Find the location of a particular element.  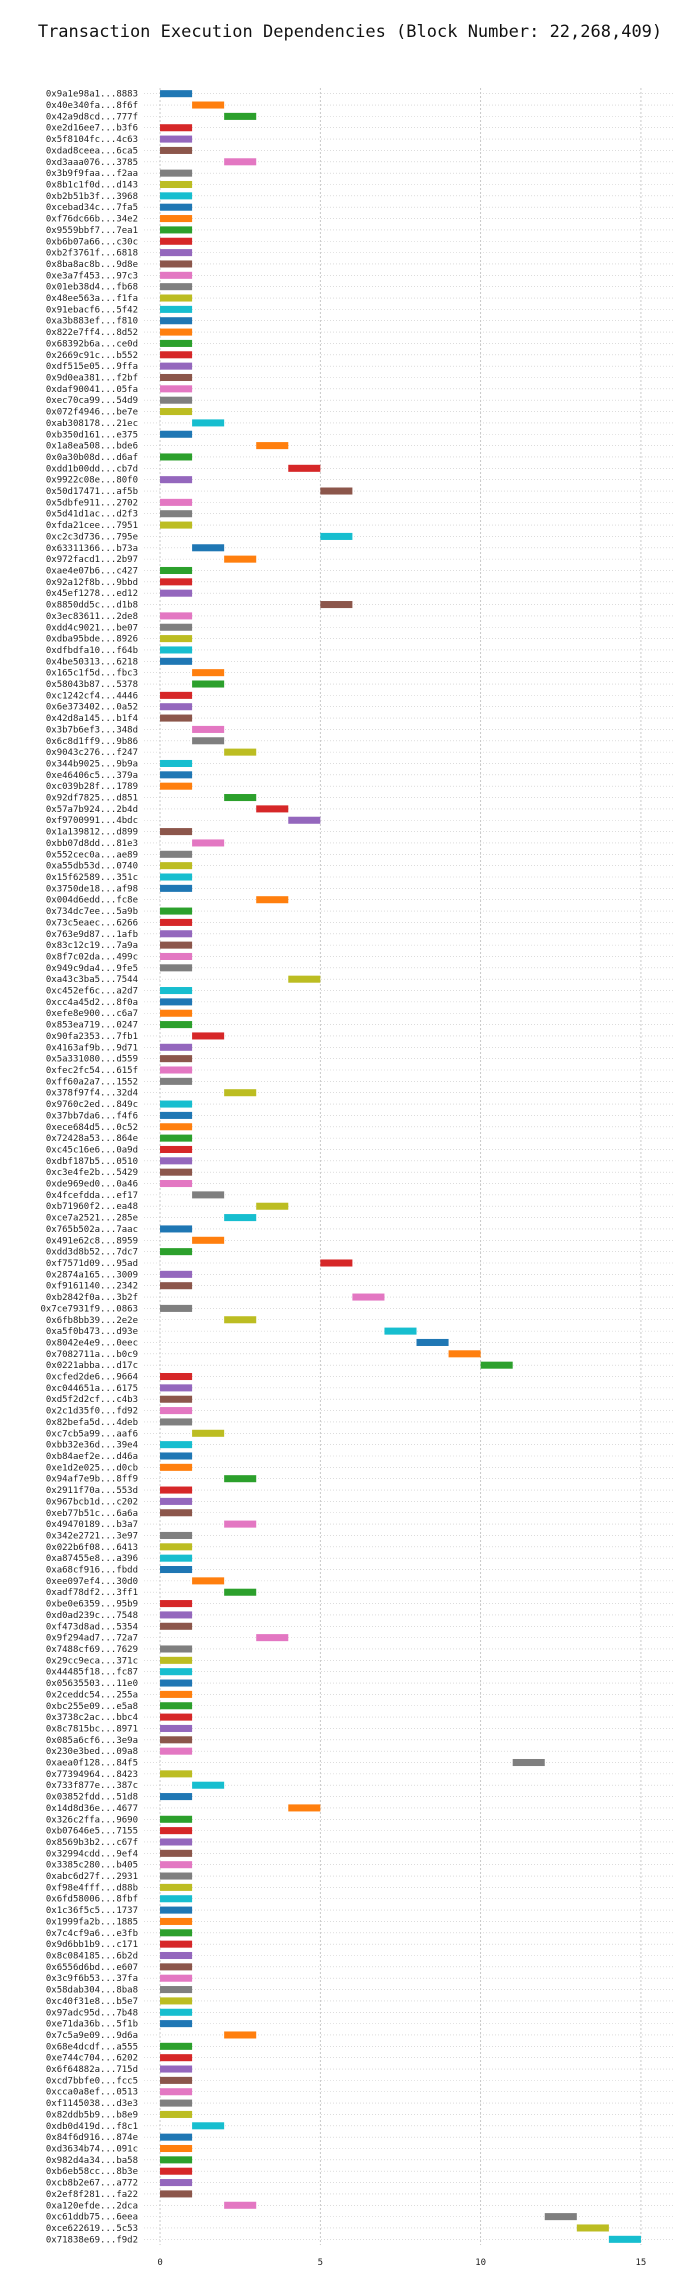

y-tick-label: 0x97adc95d...7b48 is located at coordinates (92, 2013).